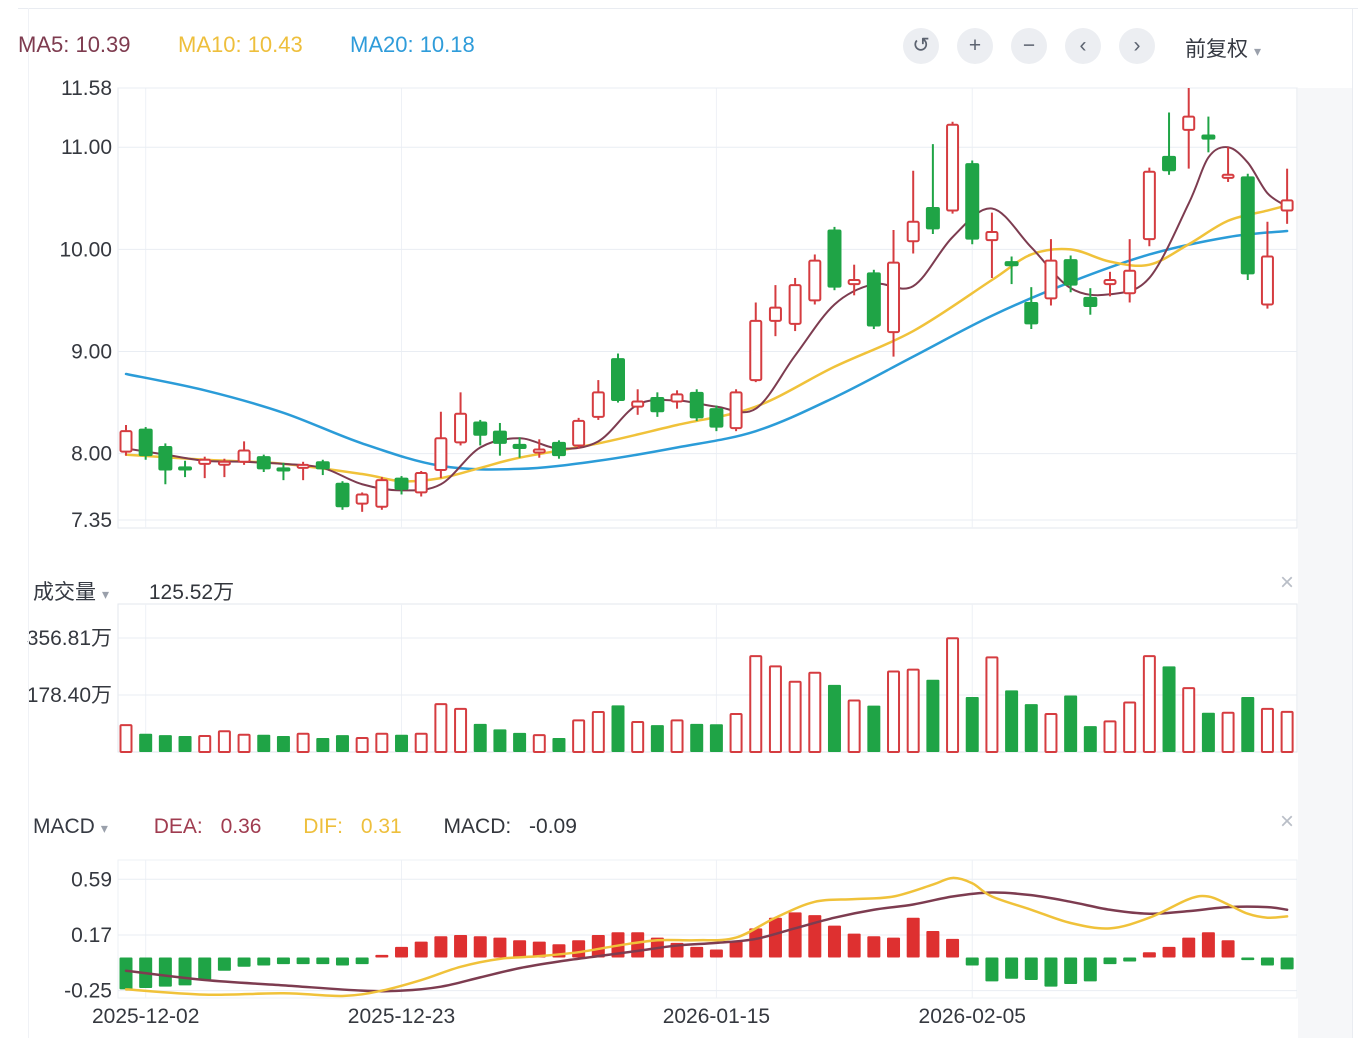 The image size is (1358, 1038). What do you see at coordinates (975, 46) in the screenshot?
I see `zoom-in-button: +` at bounding box center [975, 46].